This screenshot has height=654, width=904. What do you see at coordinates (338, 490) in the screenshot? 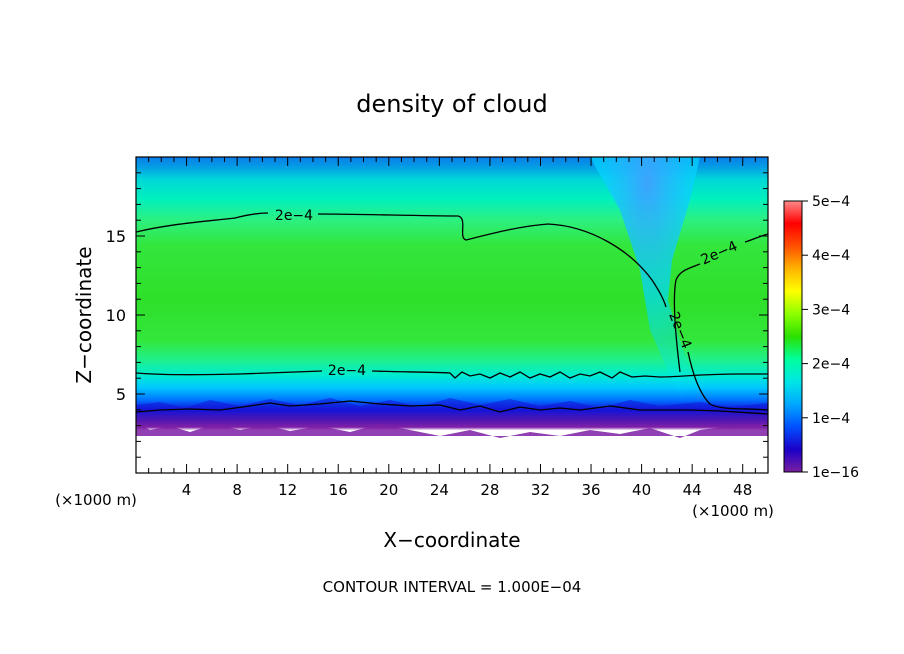
I see `x-tick-label: 16` at bounding box center [338, 490].